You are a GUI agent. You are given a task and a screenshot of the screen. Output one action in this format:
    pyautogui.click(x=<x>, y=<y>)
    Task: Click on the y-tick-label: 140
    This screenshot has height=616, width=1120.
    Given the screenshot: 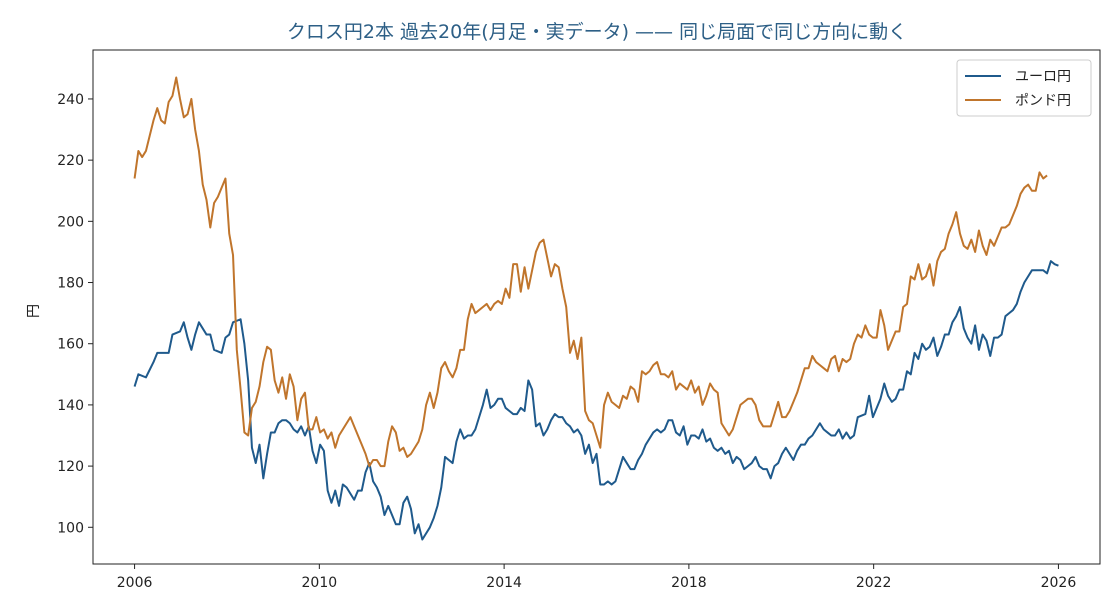 What is the action you would take?
    pyautogui.click(x=70, y=406)
    